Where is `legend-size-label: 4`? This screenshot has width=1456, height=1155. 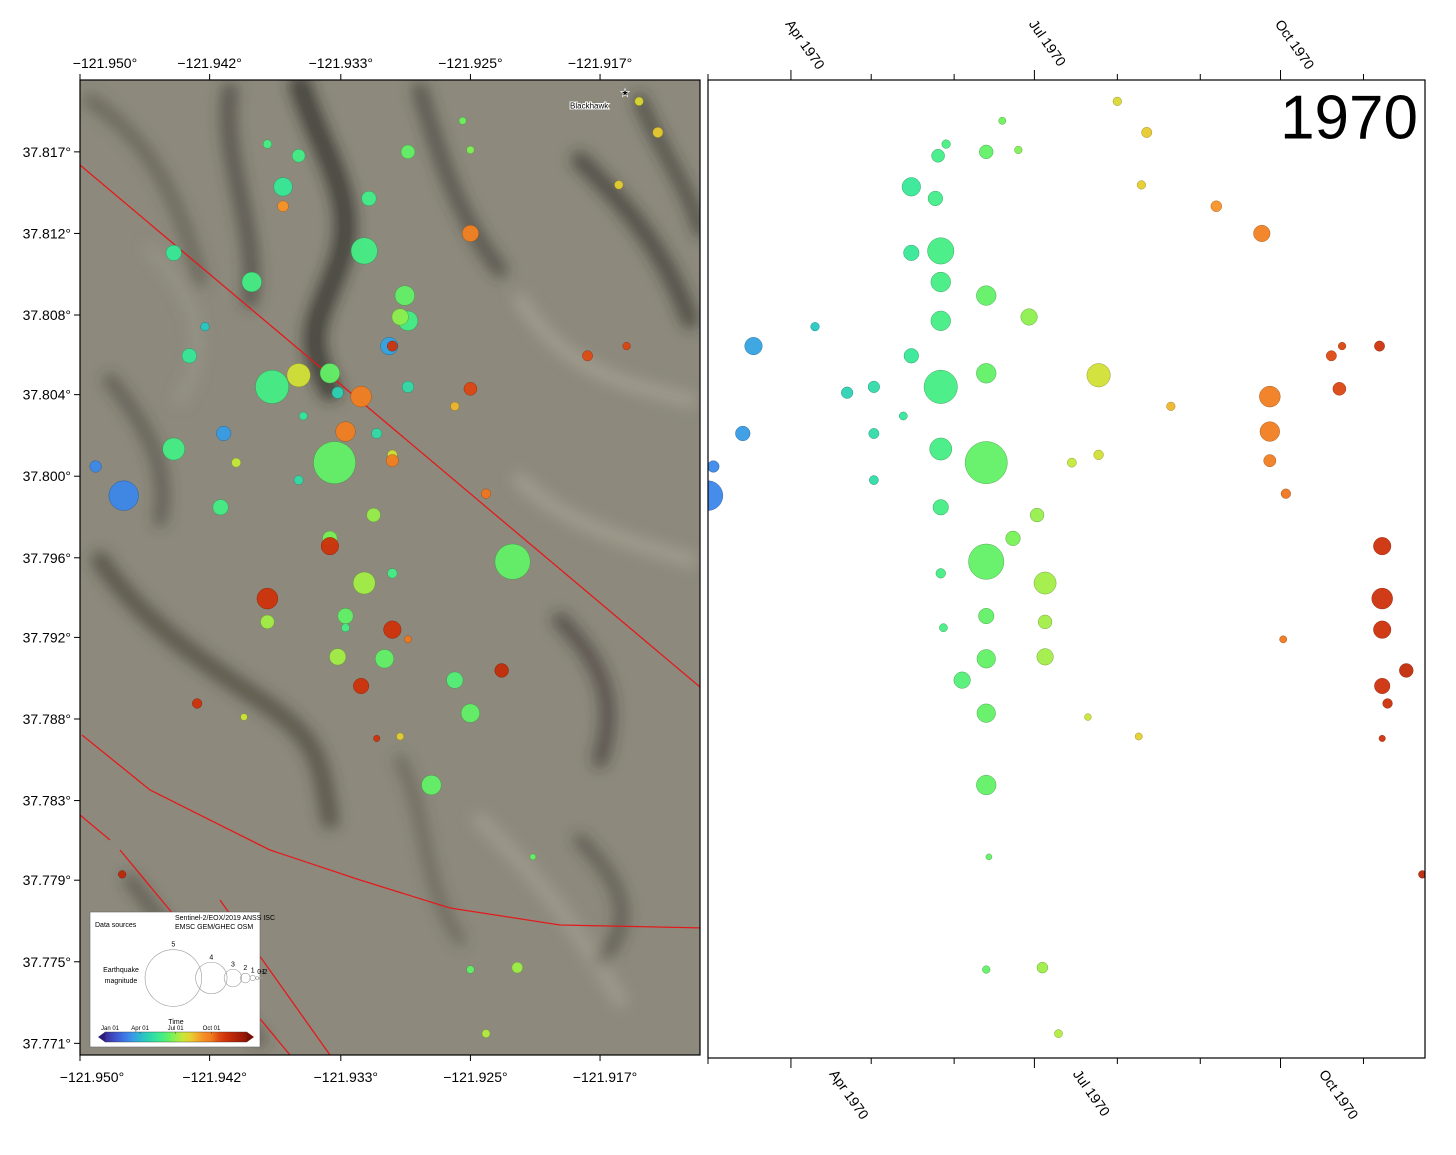
legend-size-label: 4 is located at coordinates (211, 957).